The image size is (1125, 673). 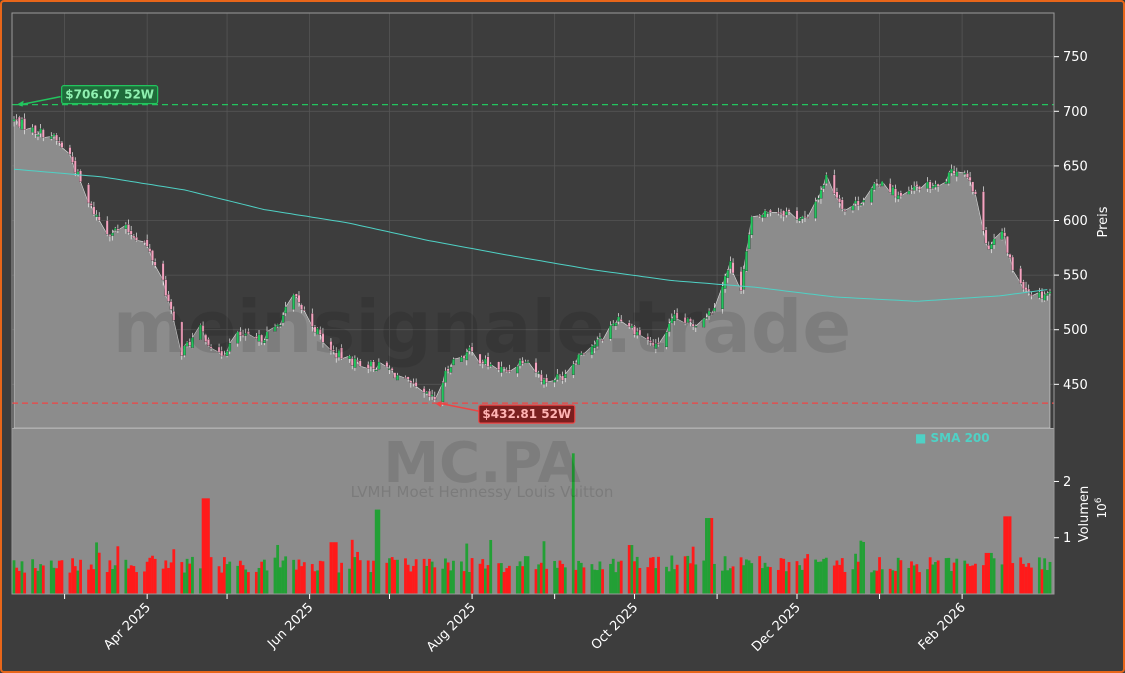 I want to click on low-52w-label: $432.81 52W, so click(x=526, y=414).